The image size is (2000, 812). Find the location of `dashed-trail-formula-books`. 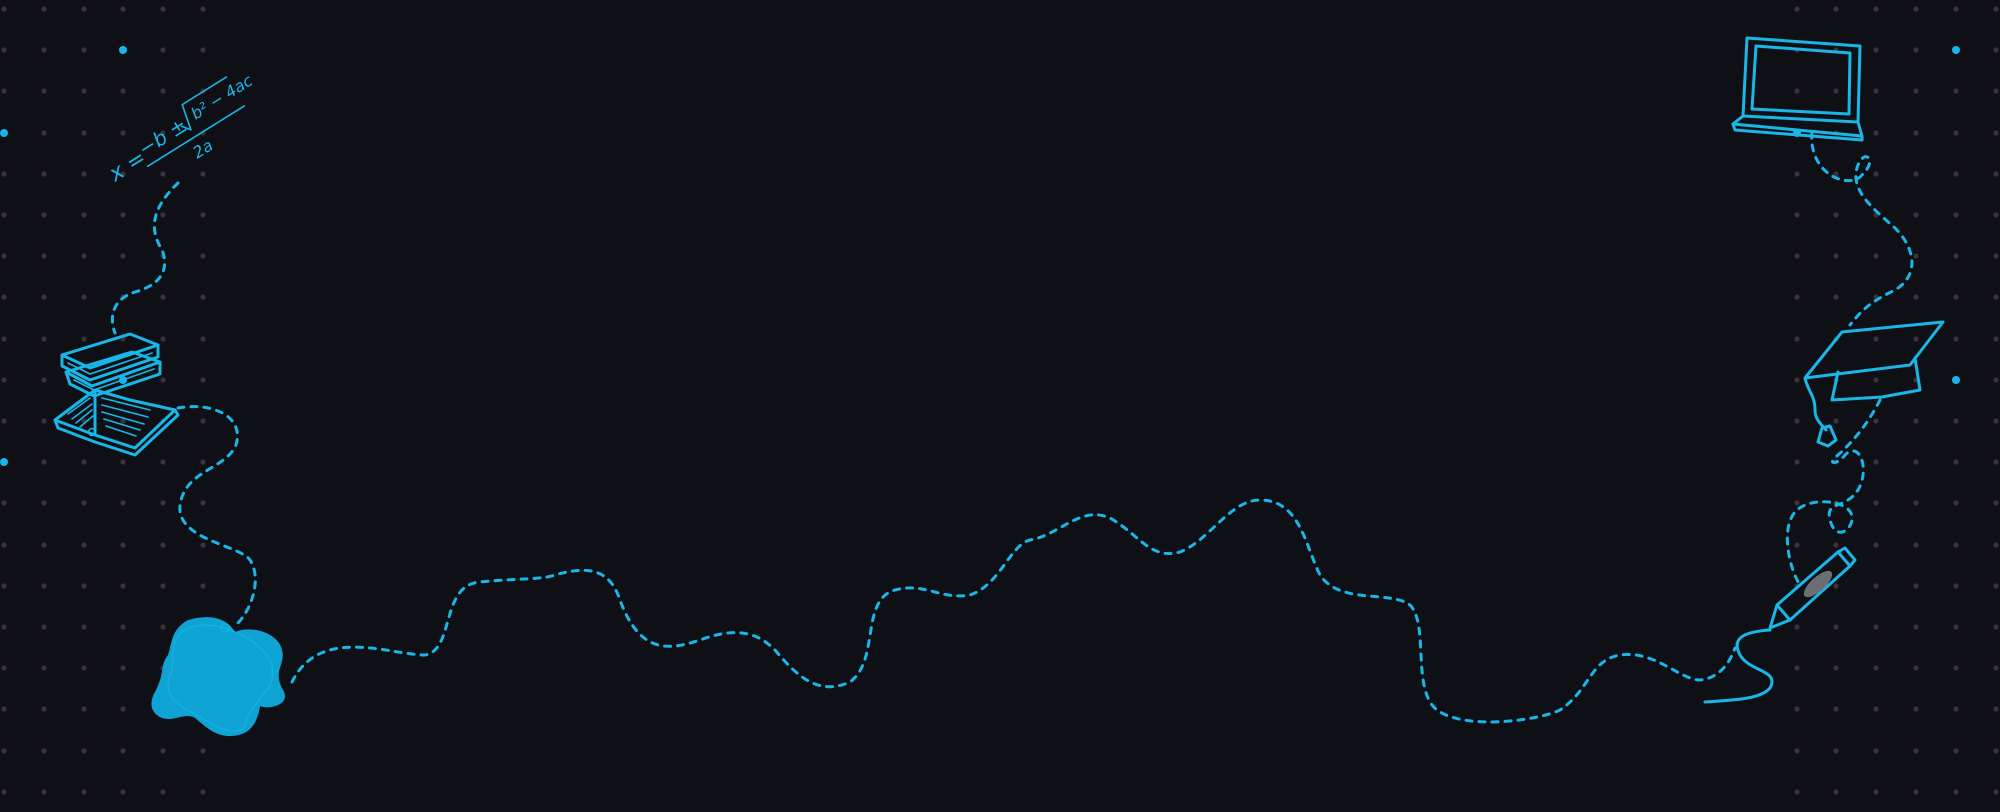

dashed-trail-formula-books is located at coordinates (145, 258).